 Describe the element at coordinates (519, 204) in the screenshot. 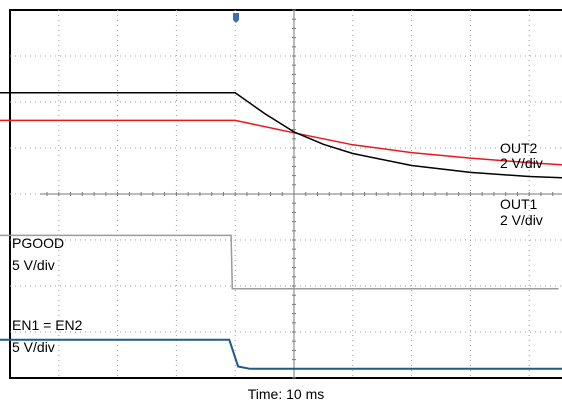

I see `out1-label: OUT1` at that location.